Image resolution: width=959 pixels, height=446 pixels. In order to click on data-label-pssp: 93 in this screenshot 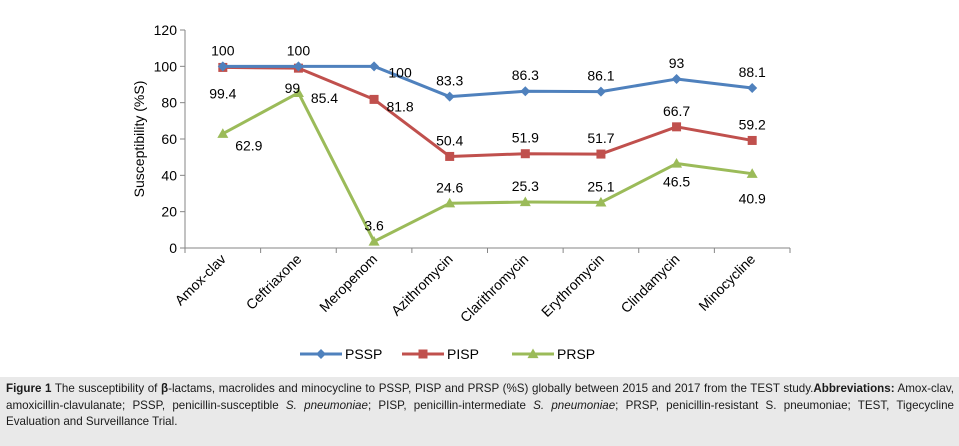, I will do `click(677, 63)`.